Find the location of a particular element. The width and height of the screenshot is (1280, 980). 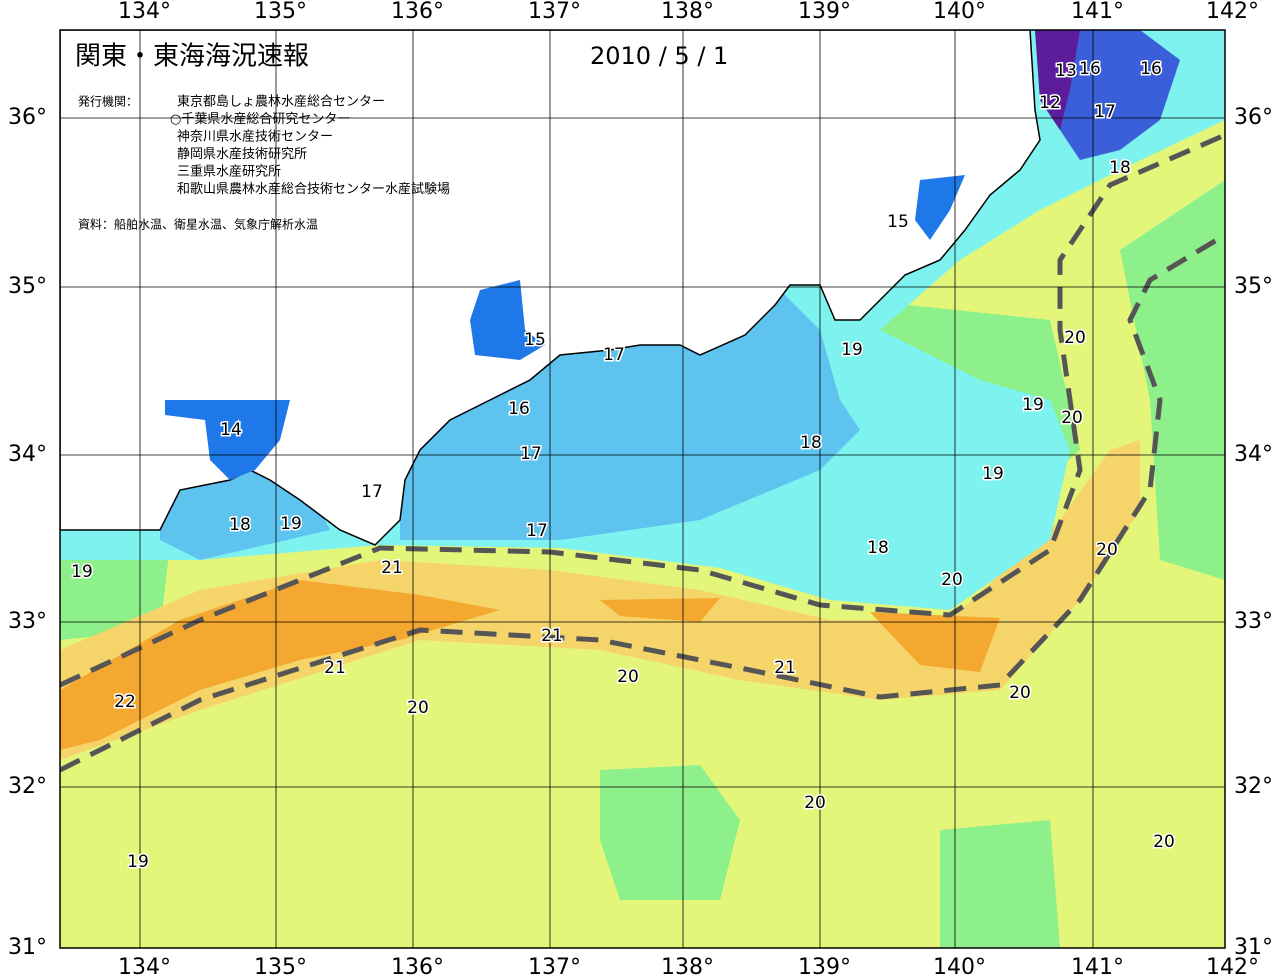

publisher: 和歌山県農林水産総合技術センター水産試験場 is located at coordinates (313, 189).